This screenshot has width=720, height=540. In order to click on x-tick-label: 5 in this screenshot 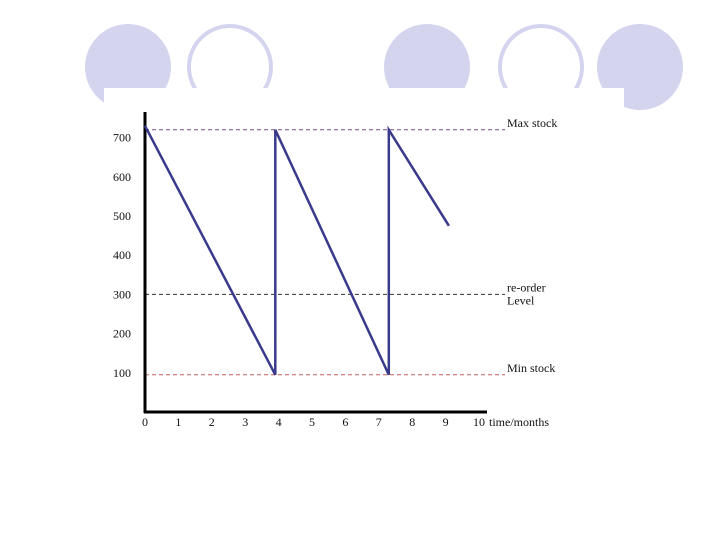, I will do `click(312, 422)`.